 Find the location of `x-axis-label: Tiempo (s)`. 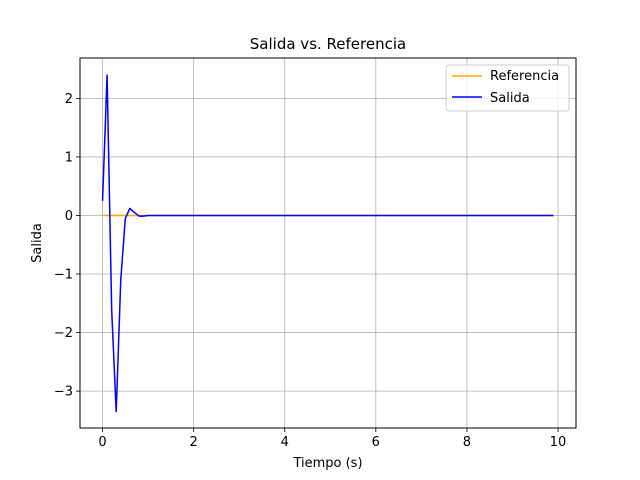

x-axis-label: Tiempo (s) is located at coordinates (327, 463).